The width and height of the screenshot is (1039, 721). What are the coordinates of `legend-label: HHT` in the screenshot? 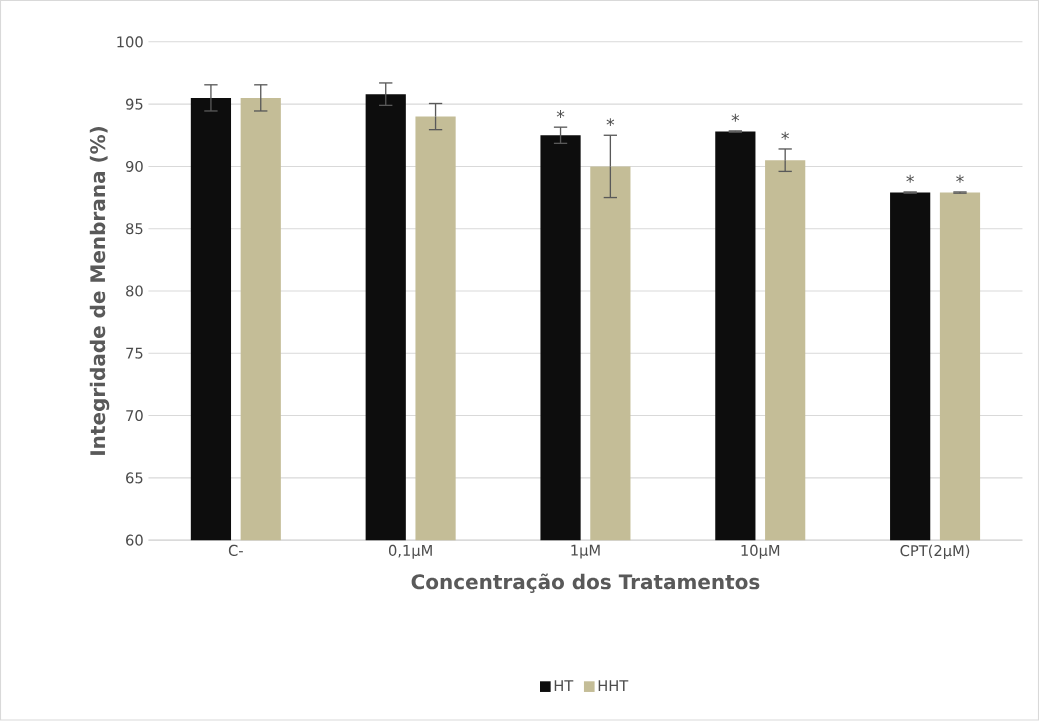 It's located at (613, 686).